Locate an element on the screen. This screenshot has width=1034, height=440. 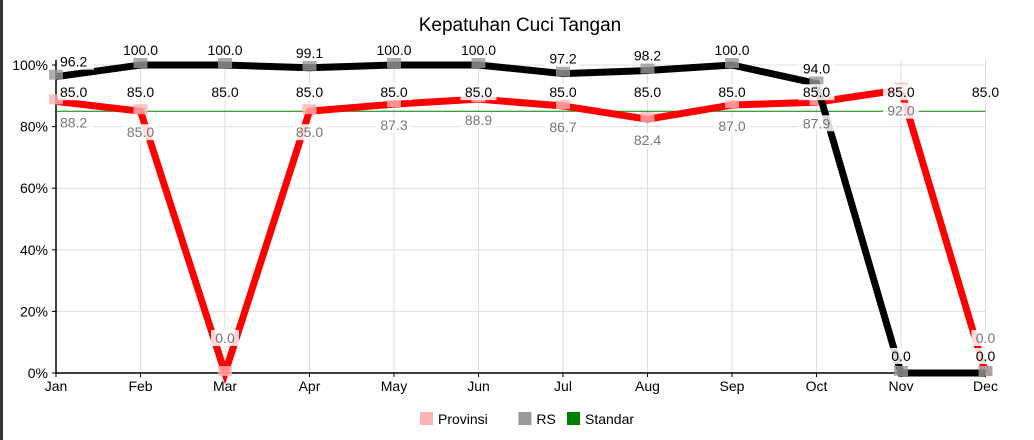
y-tick-label: 100% is located at coordinates (30, 65).